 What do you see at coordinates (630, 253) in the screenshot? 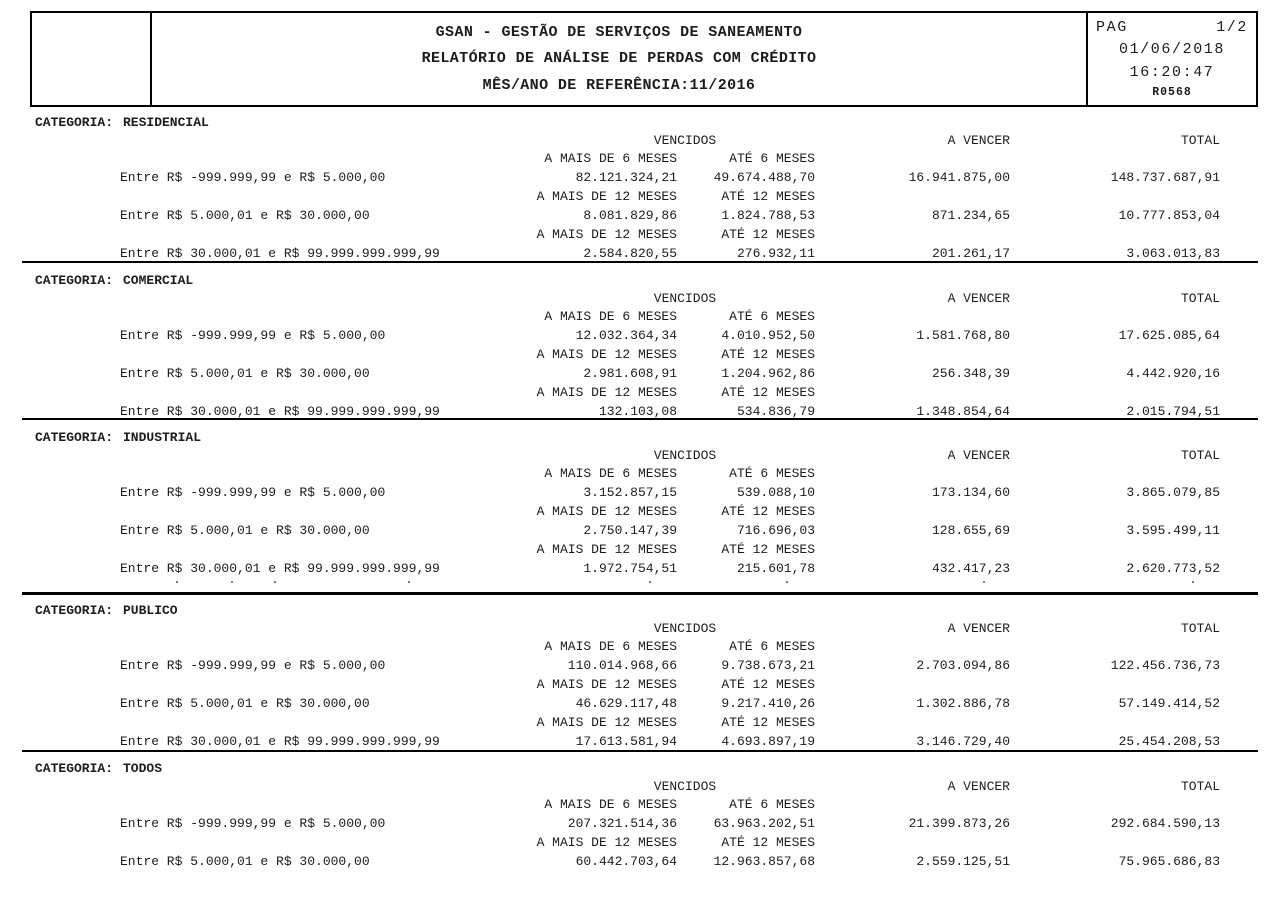
I see `value-vencidos-mais: 2.584.820,55` at bounding box center [630, 253].